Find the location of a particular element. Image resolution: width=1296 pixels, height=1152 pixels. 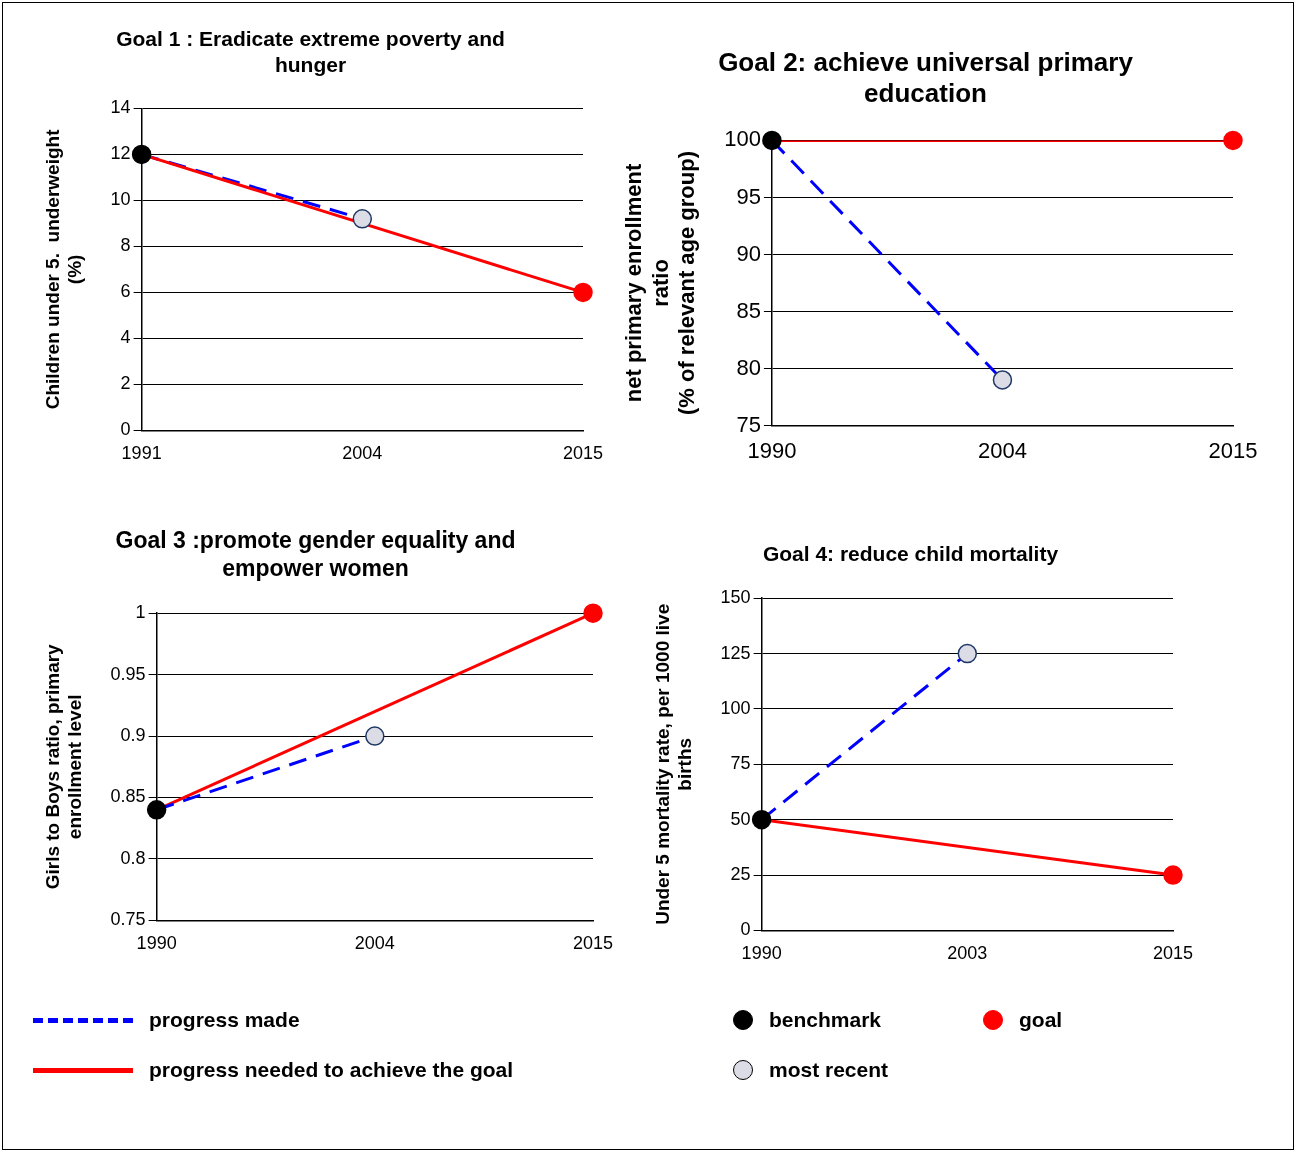

y-tick-label: 14 is located at coordinates (120, 107).